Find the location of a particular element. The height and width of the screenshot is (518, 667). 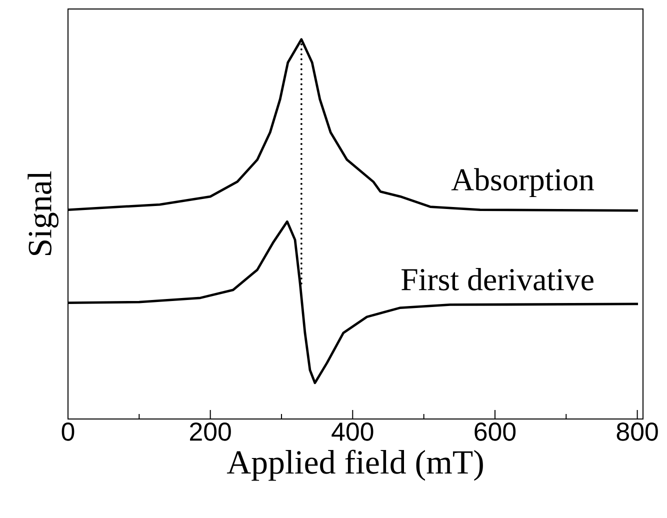

x-tick-label: 200 is located at coordinates (210, 431).